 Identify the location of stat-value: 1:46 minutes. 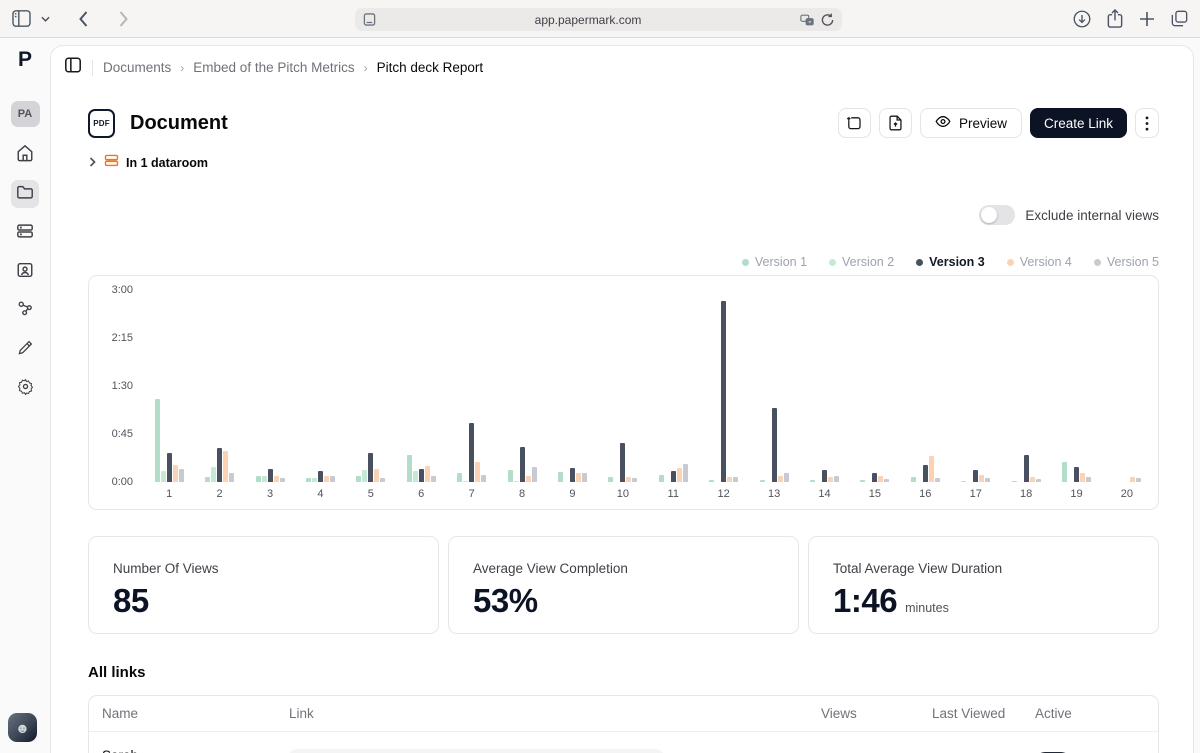
(891, 600).